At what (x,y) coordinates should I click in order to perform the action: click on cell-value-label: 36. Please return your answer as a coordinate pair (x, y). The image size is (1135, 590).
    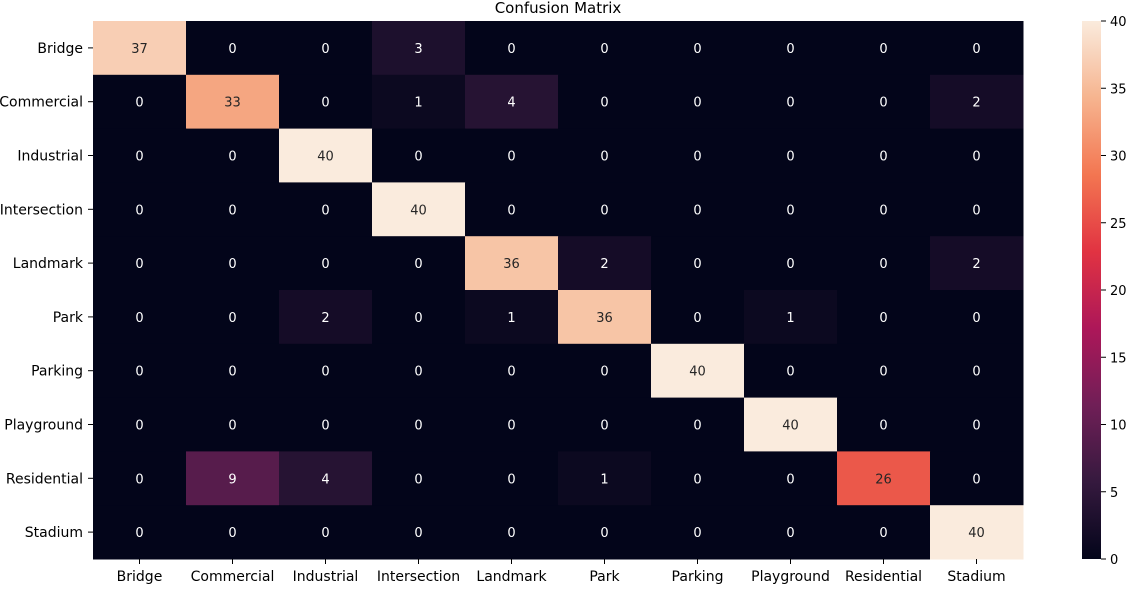
    Looking at the image, I should click on (511, 264).